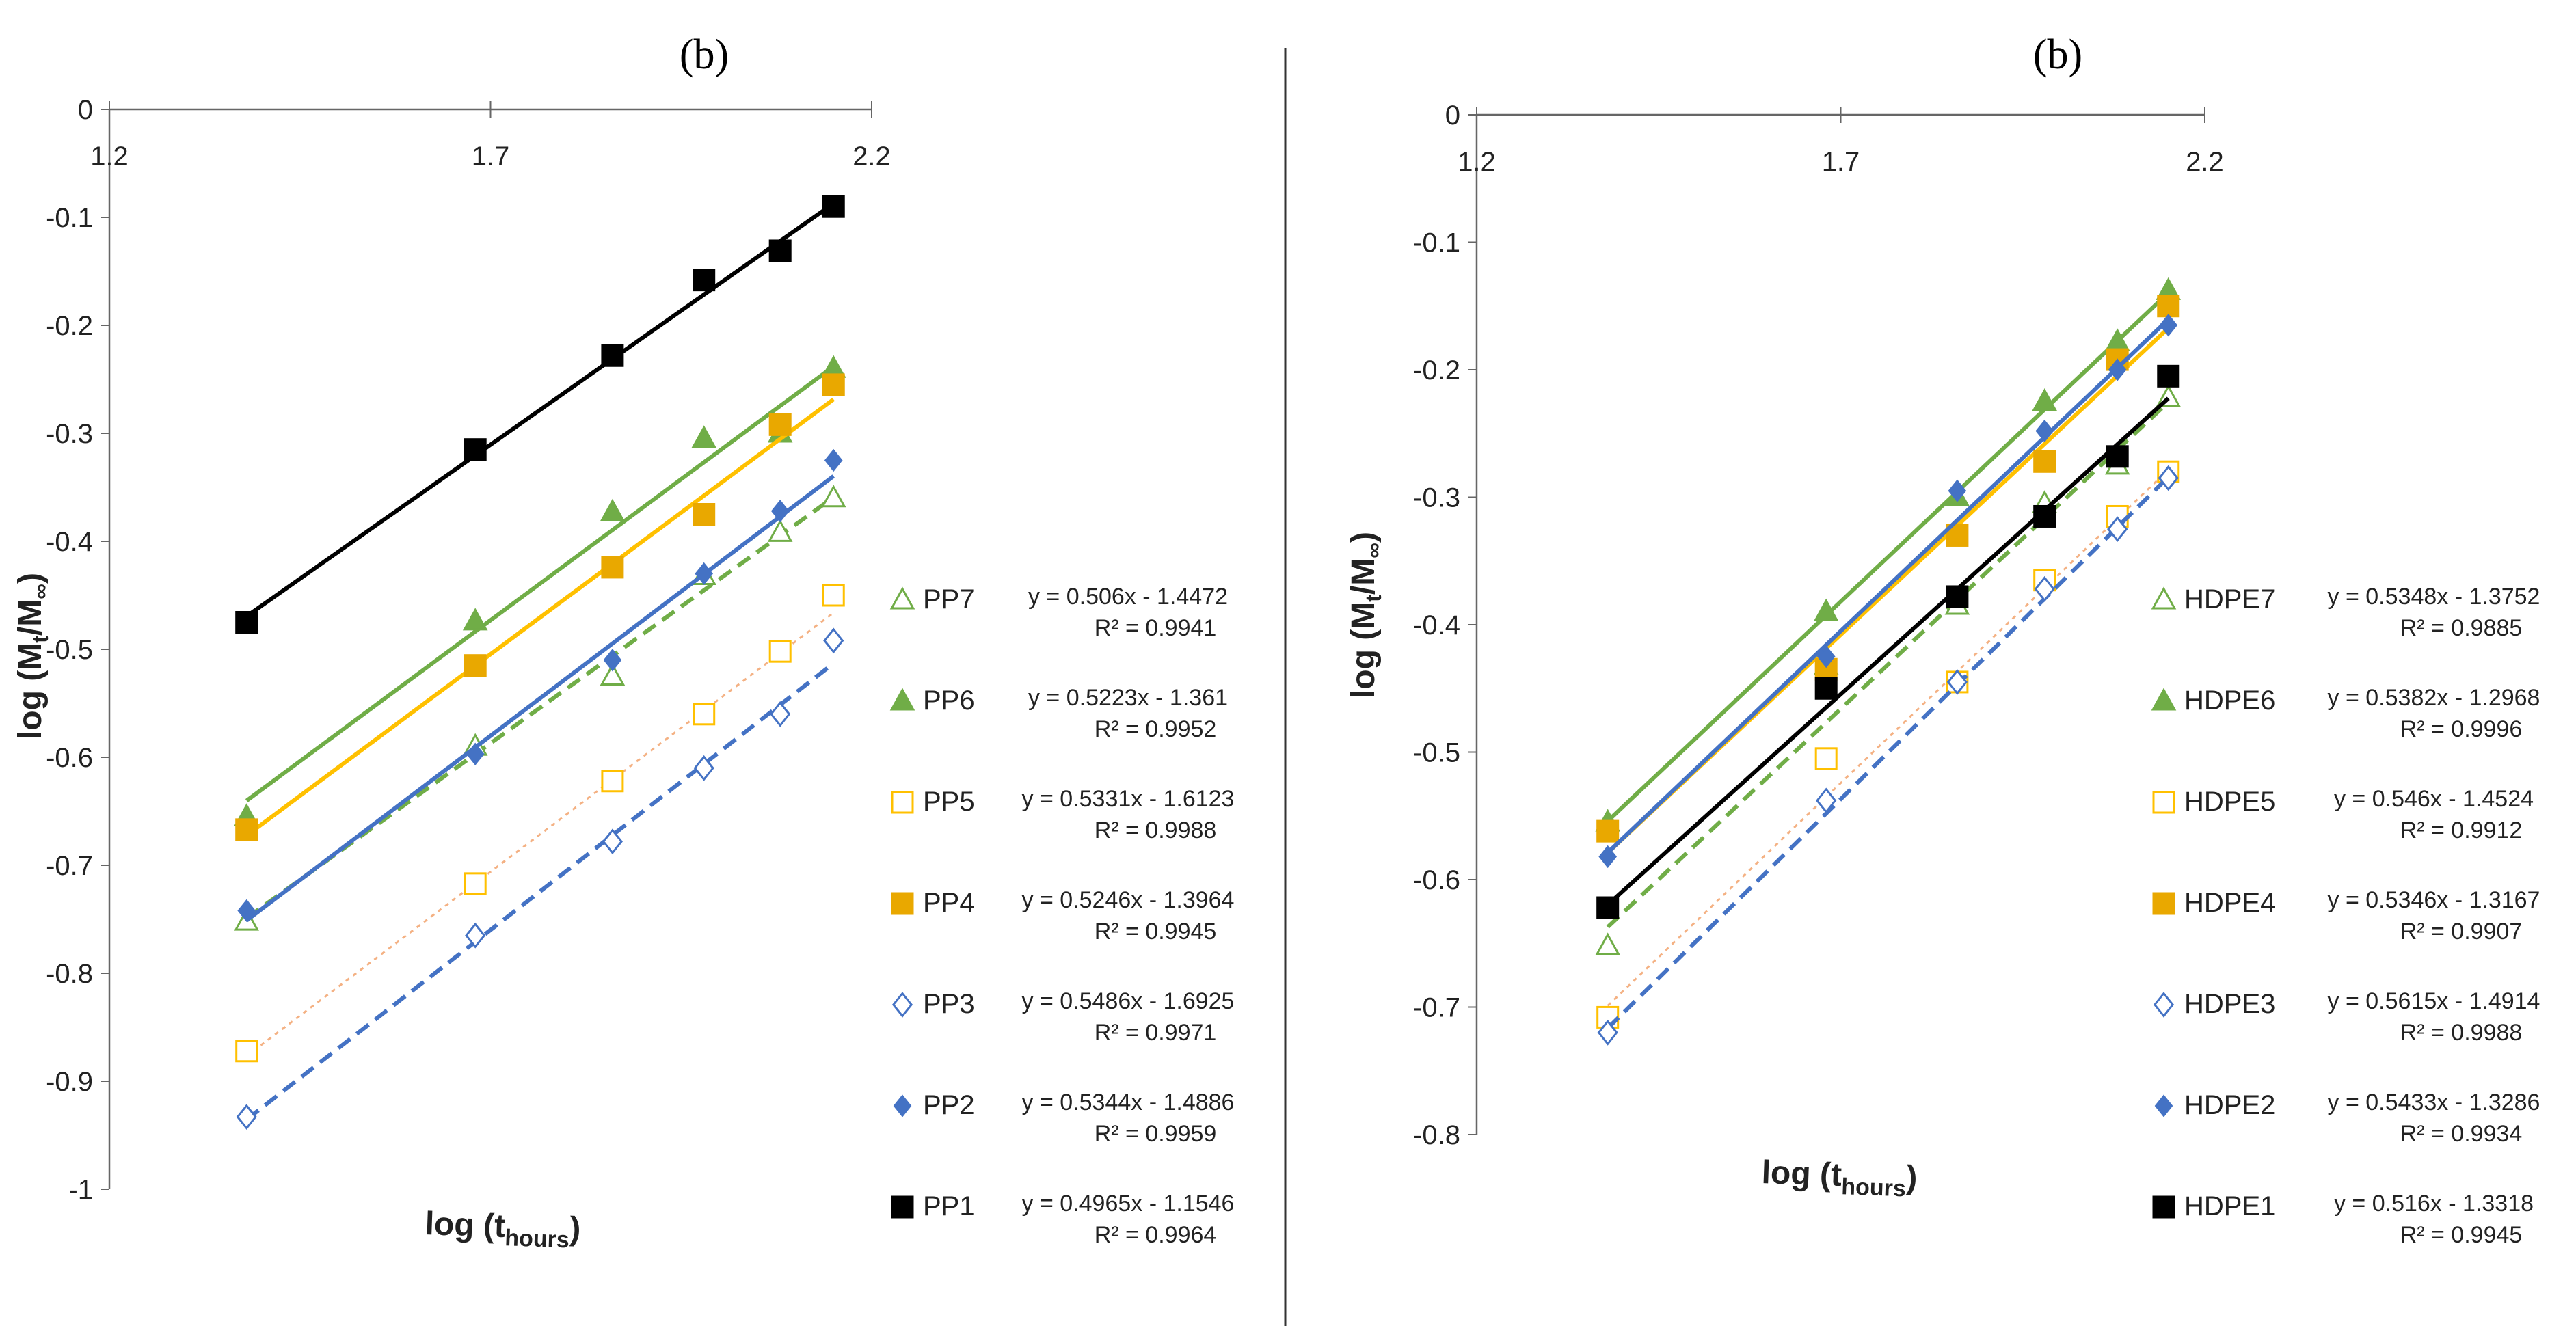 Image resolution: width=2576 pixels, height=1343 pixels. What do you see at coordinates (1128, 698) in the screenshot?
I see `trendline-equation-PP6: y = 0.5223x - 1.361` at bounding box center [1128, 698].